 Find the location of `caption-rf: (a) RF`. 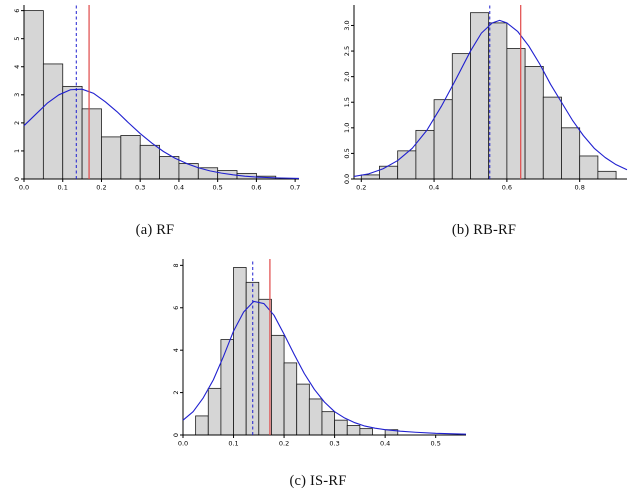

caption-rf: (a) RF is located at coordinates (155, 230).